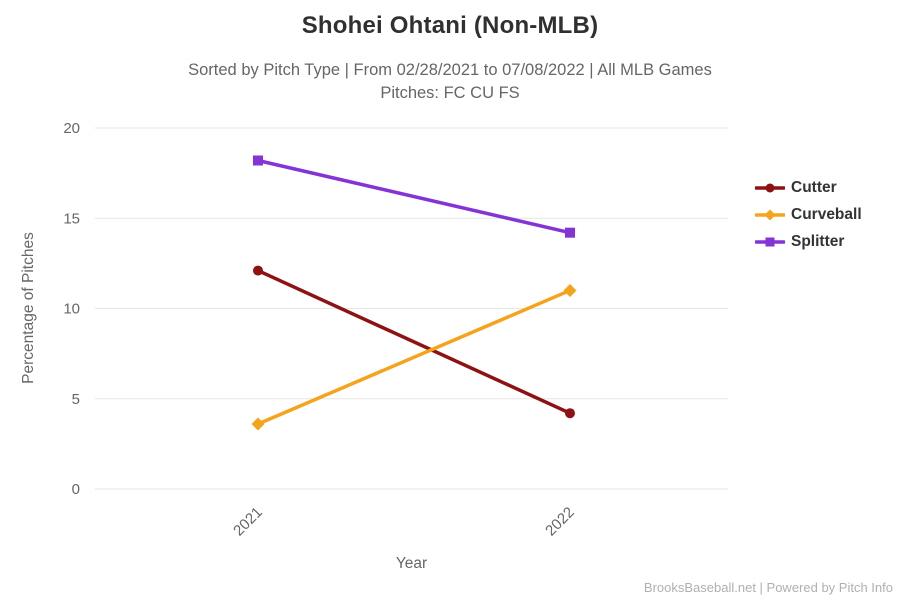 The height and width of the screenshot is (600, 900). What do you see at coordinates (770, 214) in the screenshot?
I see `diamond-marker-icon` at bounding box center [770, 214].